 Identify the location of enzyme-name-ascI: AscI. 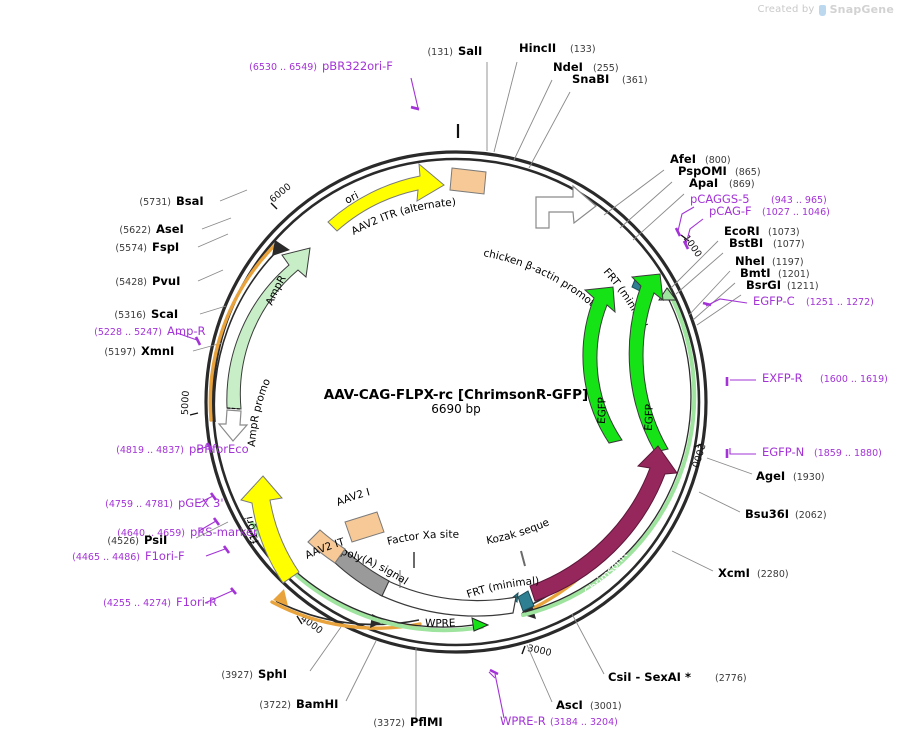
(569, 705).